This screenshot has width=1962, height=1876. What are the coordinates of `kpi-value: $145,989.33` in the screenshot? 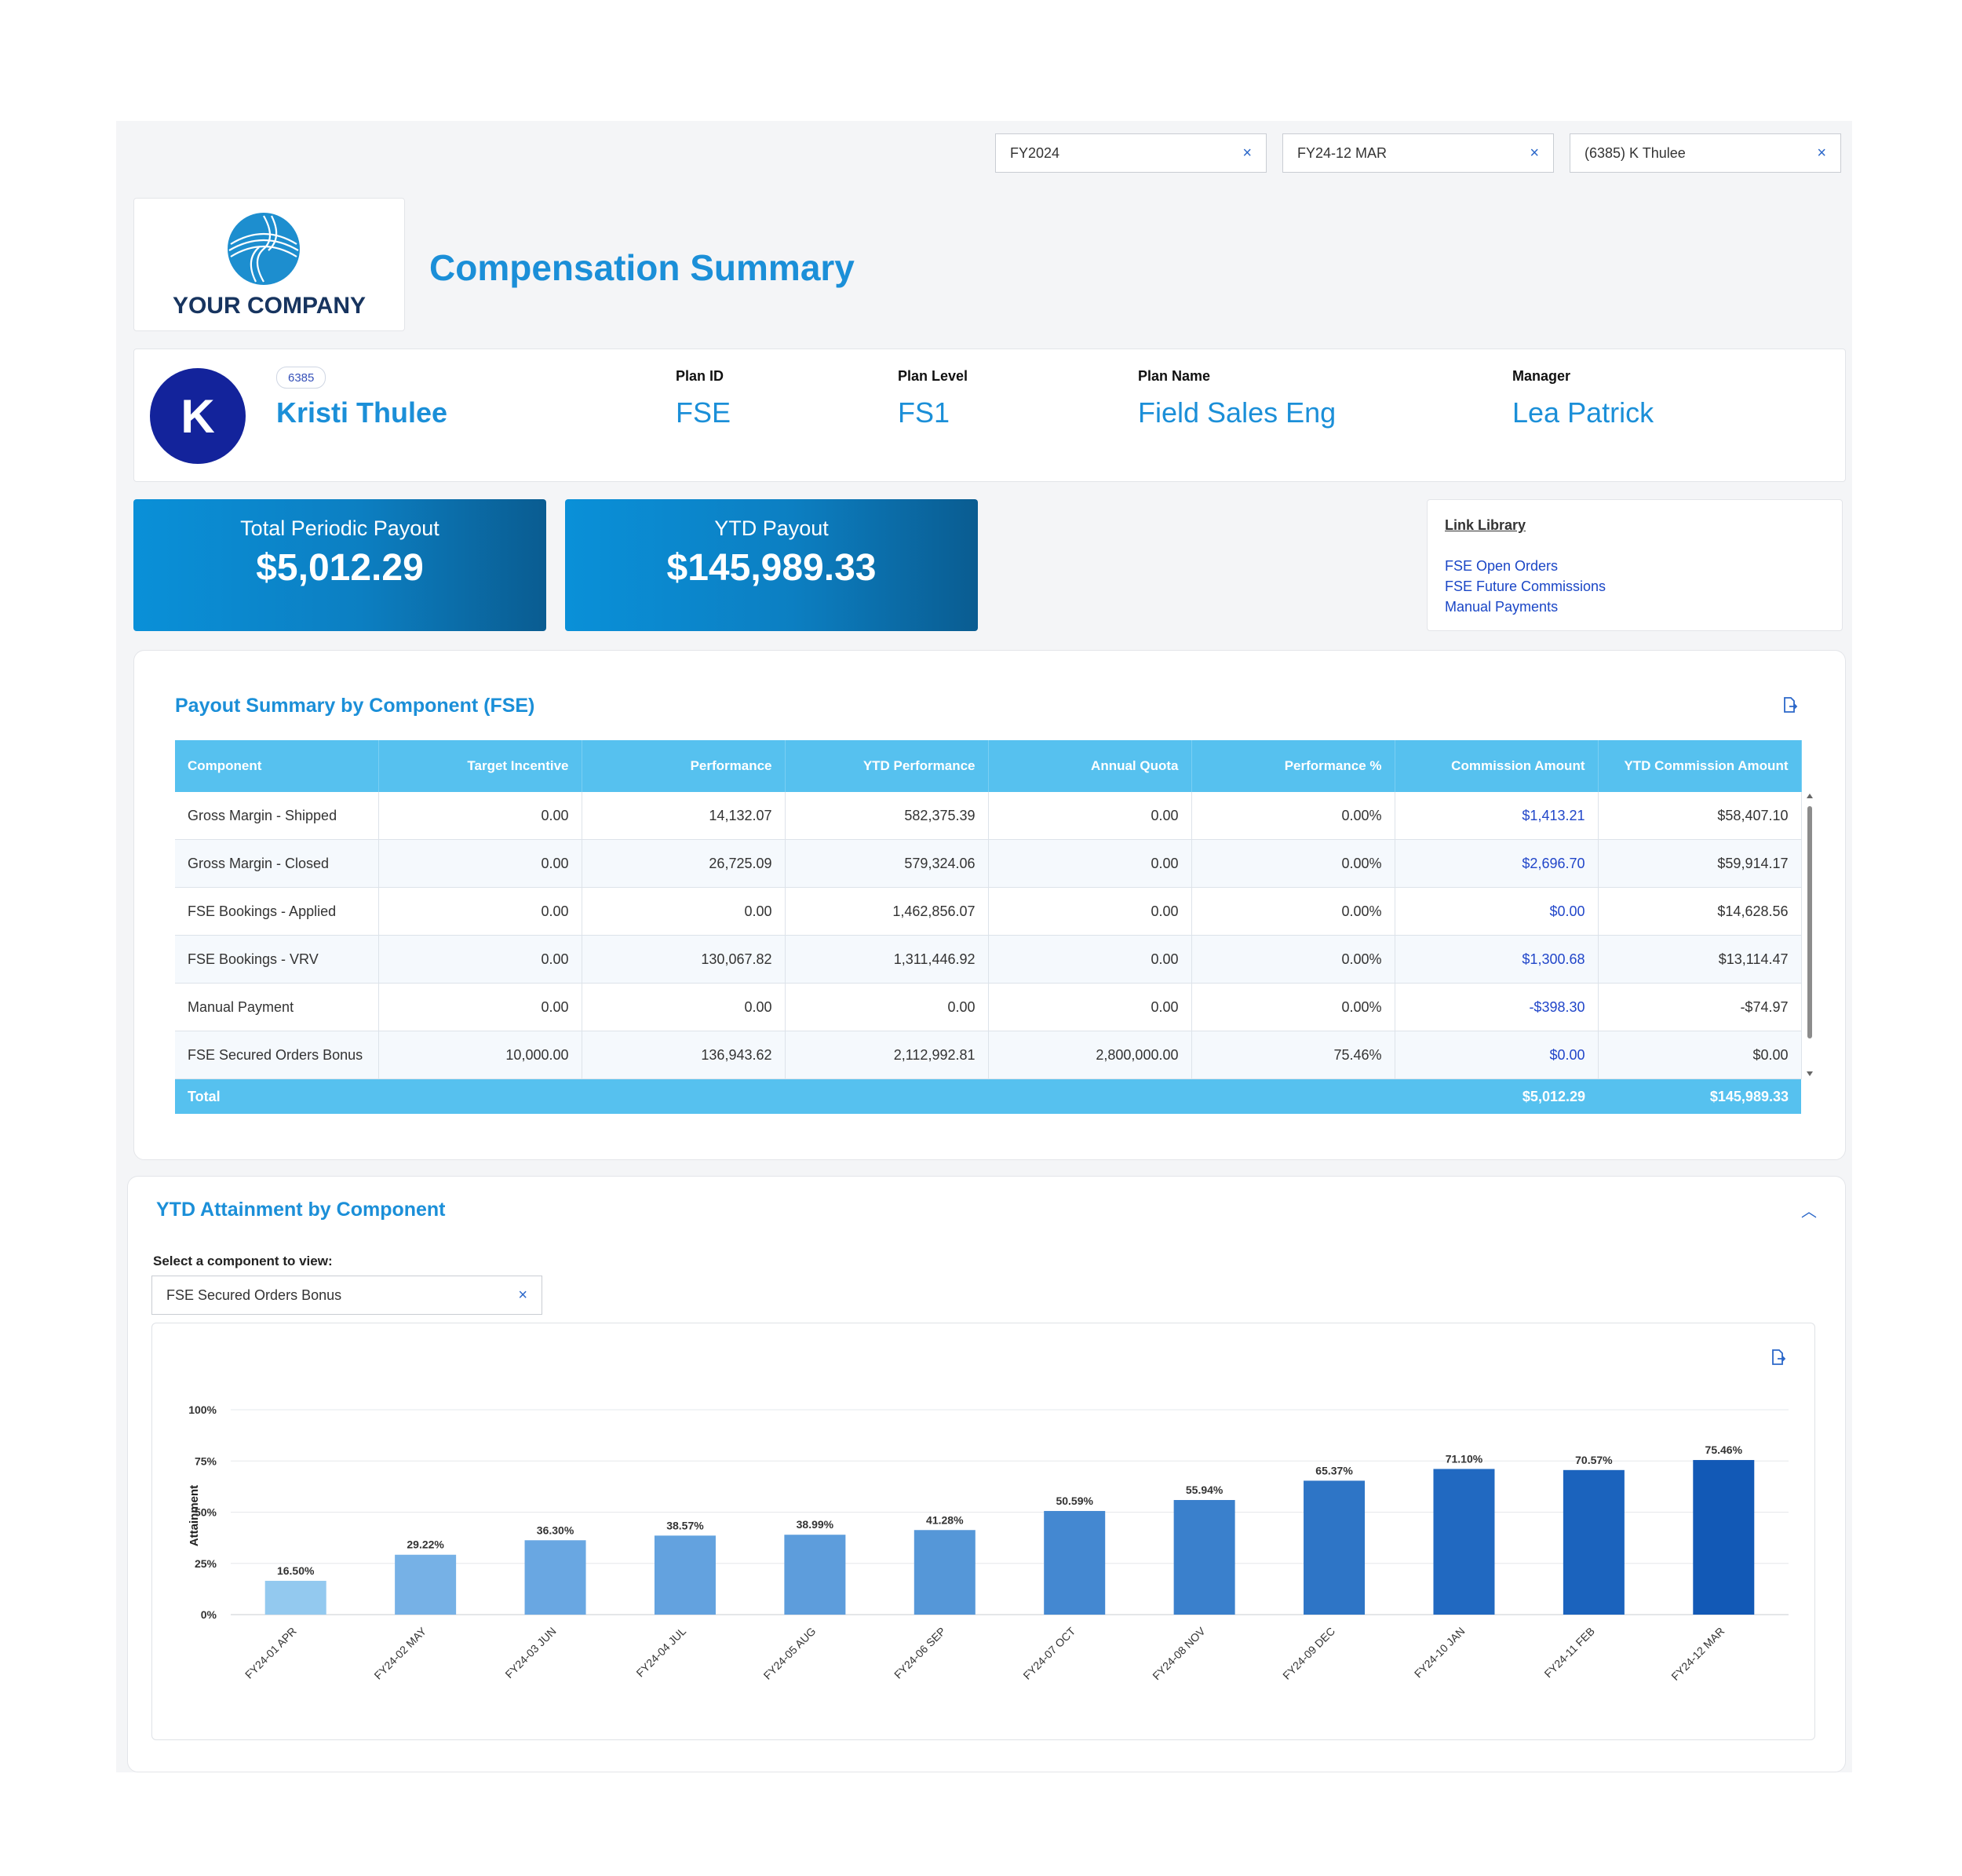 It's located at (772, 568).